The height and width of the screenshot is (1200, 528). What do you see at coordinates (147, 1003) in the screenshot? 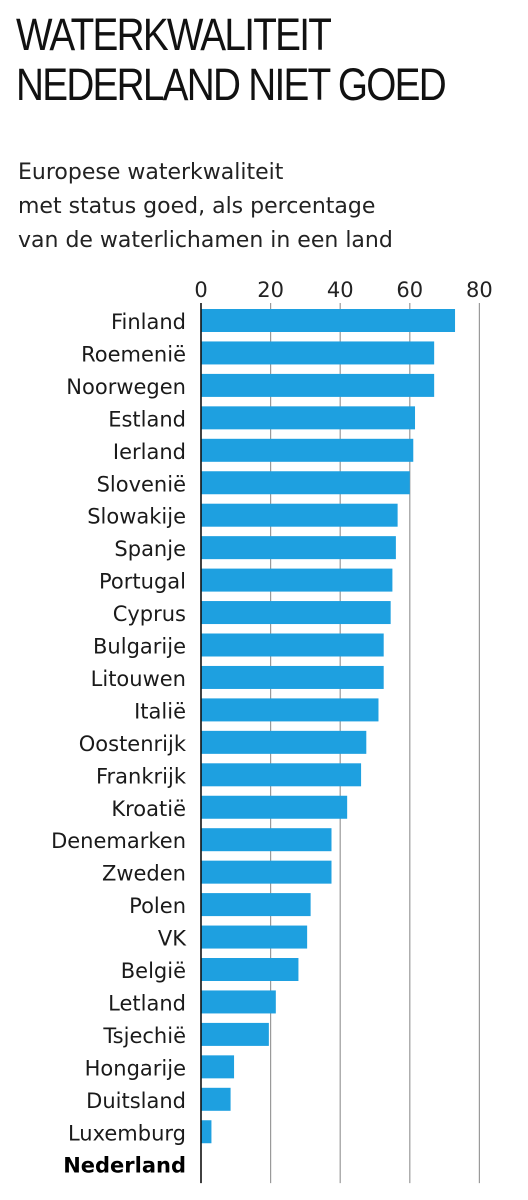
I see `category-label-21: Letland` at bounding box center [147, 1003].